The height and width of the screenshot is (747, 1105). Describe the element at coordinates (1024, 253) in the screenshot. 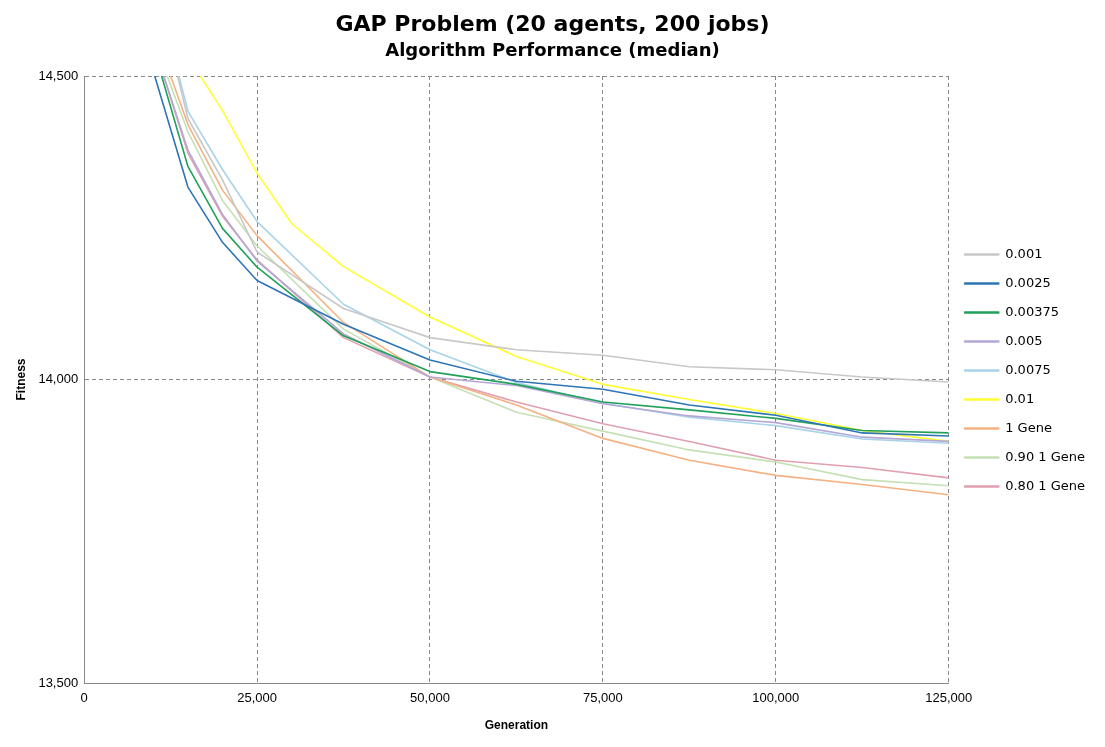

I see `legend-label: 0.001` at that location.